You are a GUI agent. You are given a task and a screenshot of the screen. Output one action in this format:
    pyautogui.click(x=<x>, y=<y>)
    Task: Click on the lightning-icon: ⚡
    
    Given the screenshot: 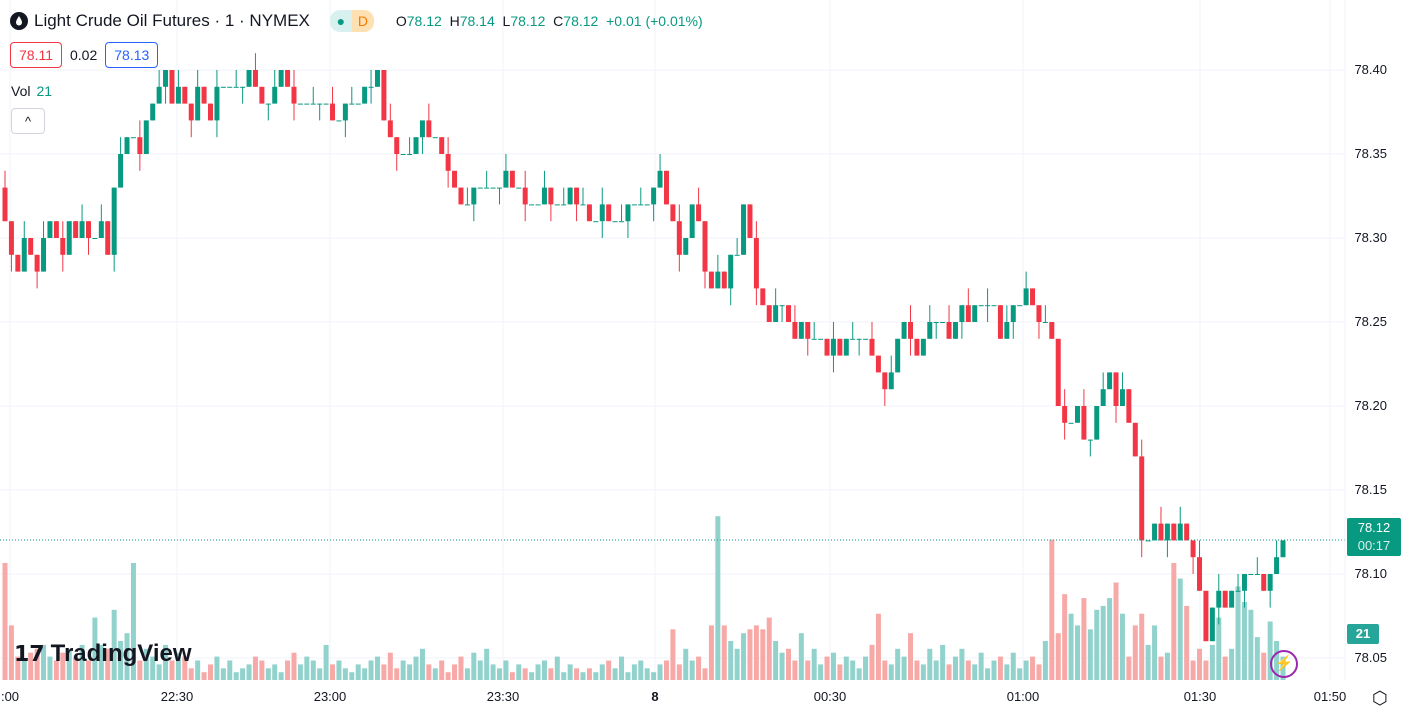 What is the action you would take?
    pyautogui.click(x=1284, y=664)
    